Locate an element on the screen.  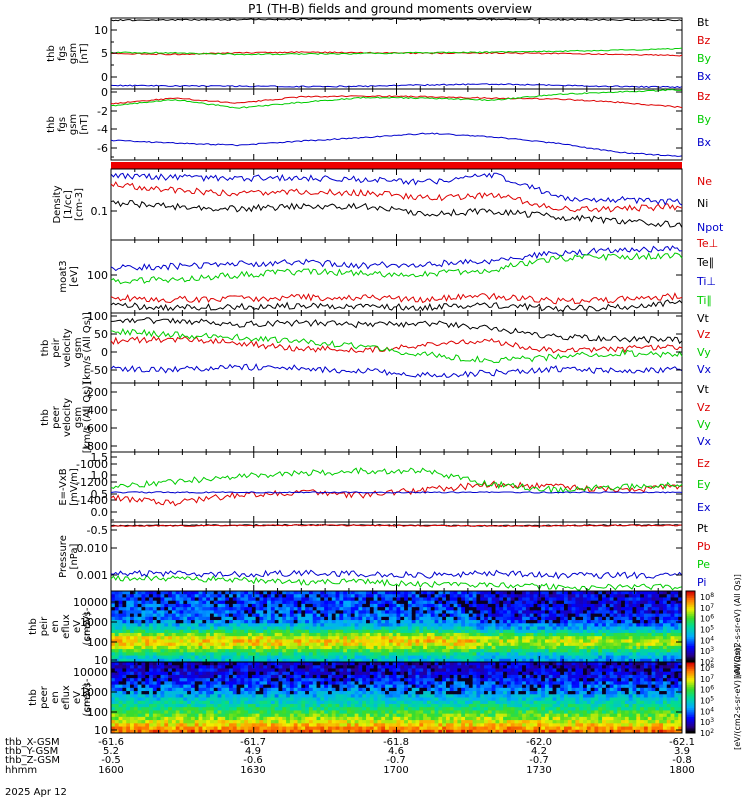
y-tick-label: -800 is located at coordinates (95, 446).